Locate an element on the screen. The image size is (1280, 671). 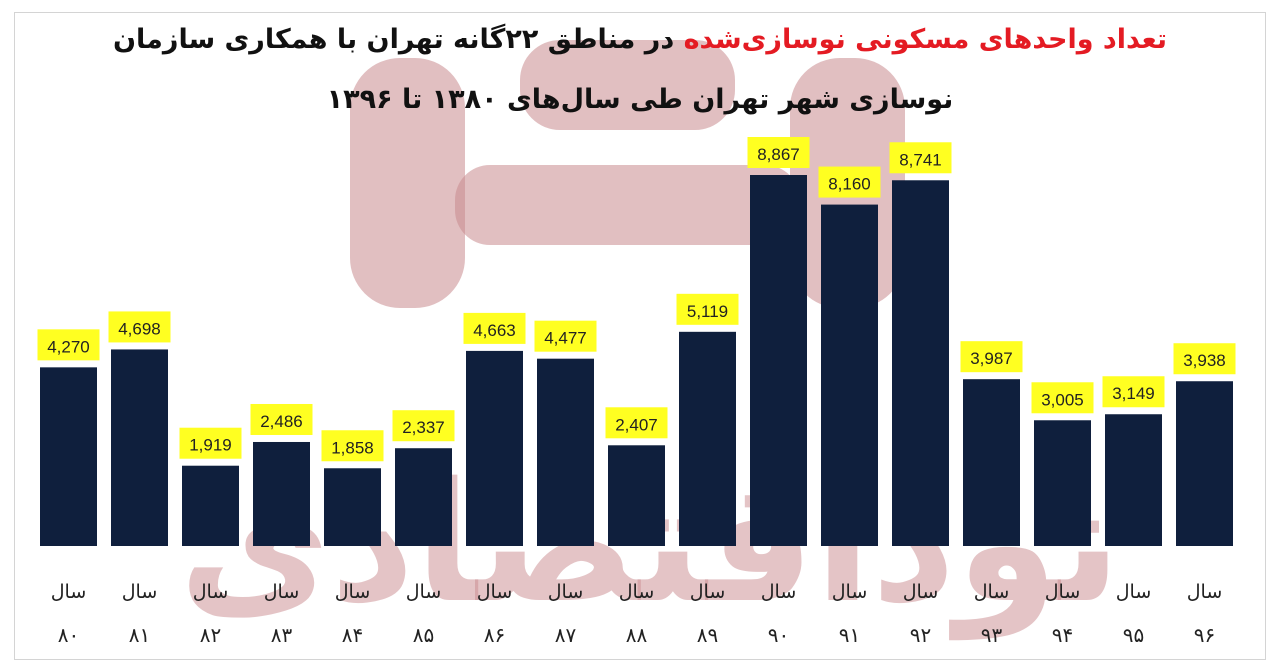
x-tick-prefix-16: سال is located at coordinates (1205, 592).